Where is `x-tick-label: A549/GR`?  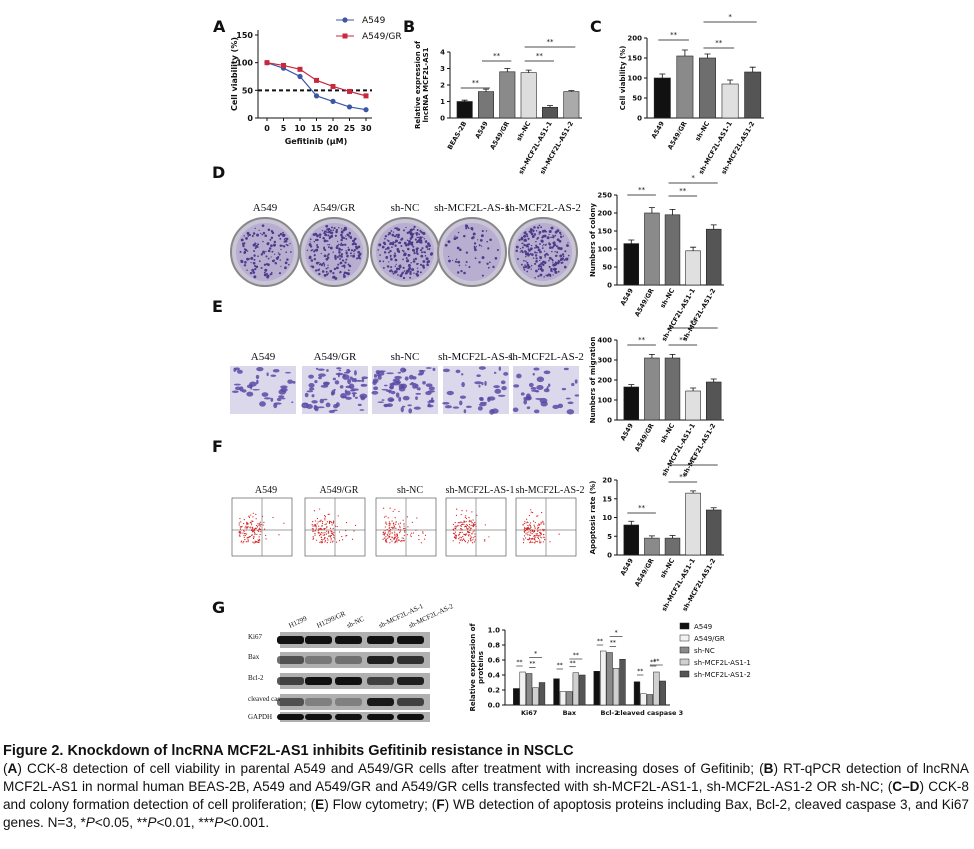
x-tick-label: A549/GR is located at coordinates (499, 135).